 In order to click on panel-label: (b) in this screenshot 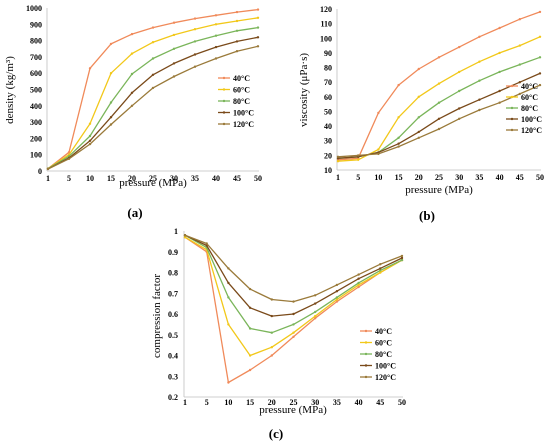, I will do `click(427, 215)`.